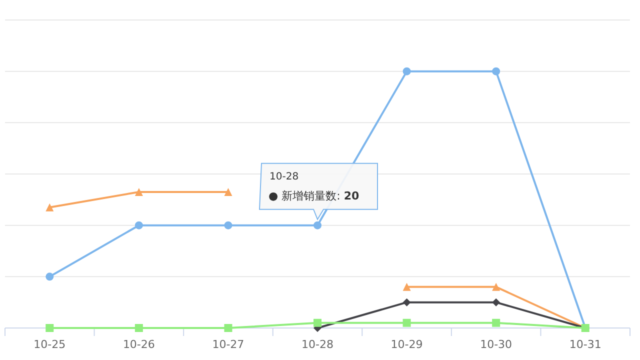 The width and height of the screenshot is (640, 360). What do you see at coordinates (585, 344) in the screenshot?
I see `x-tick-label: 10-31` at bounding box center [585, 344].